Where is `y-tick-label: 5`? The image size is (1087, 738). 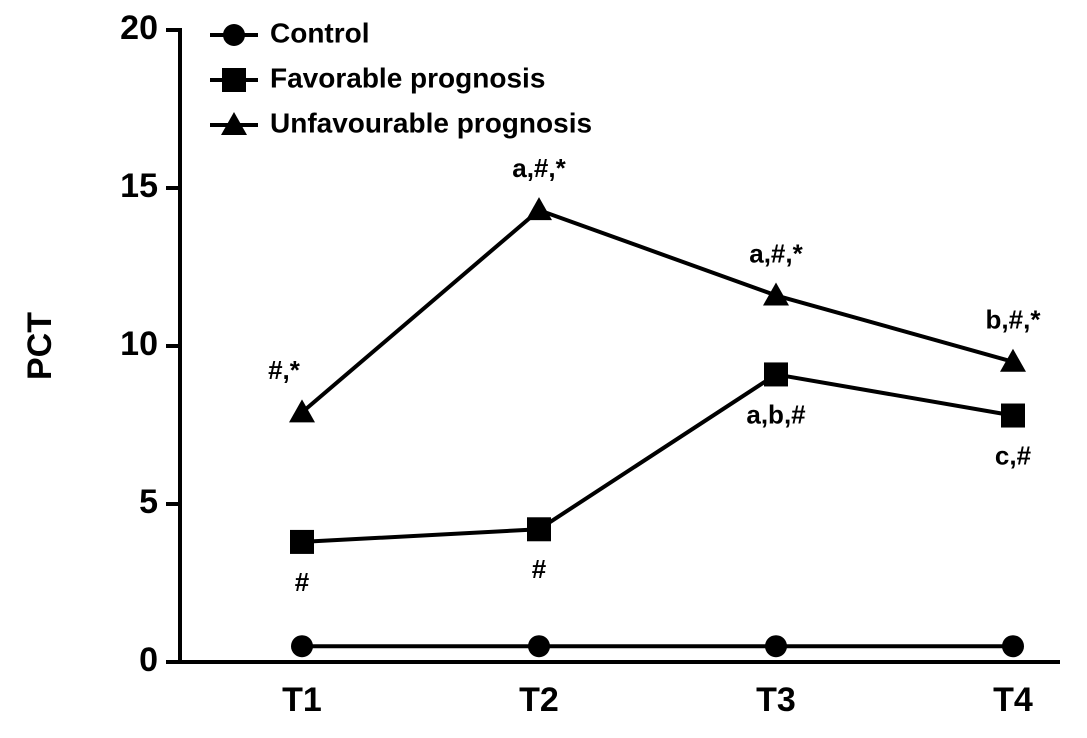
y-tick-label: 5 is located at coordinates (148, 502).